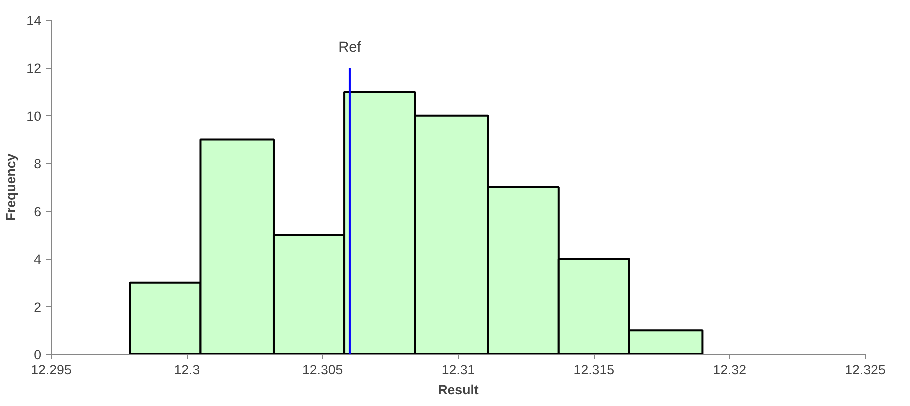 The width and height of the screenshot is (910, 406). What do you see at coordinates (38, 164) in the screenshot?
I see `y-tick-label: 8` at bounding box center [38, 164].